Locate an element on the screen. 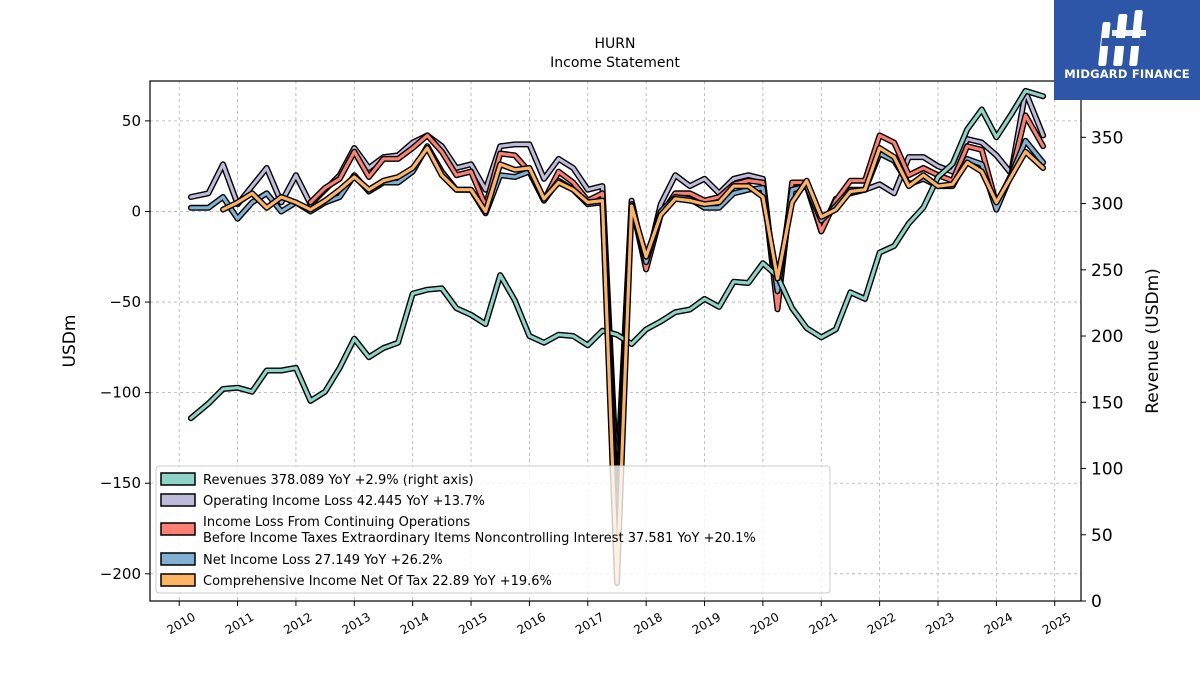 The height and width of the screenshot is (675, 1200). y-tick-label-left: −100 is located at coordinates (120, 393).